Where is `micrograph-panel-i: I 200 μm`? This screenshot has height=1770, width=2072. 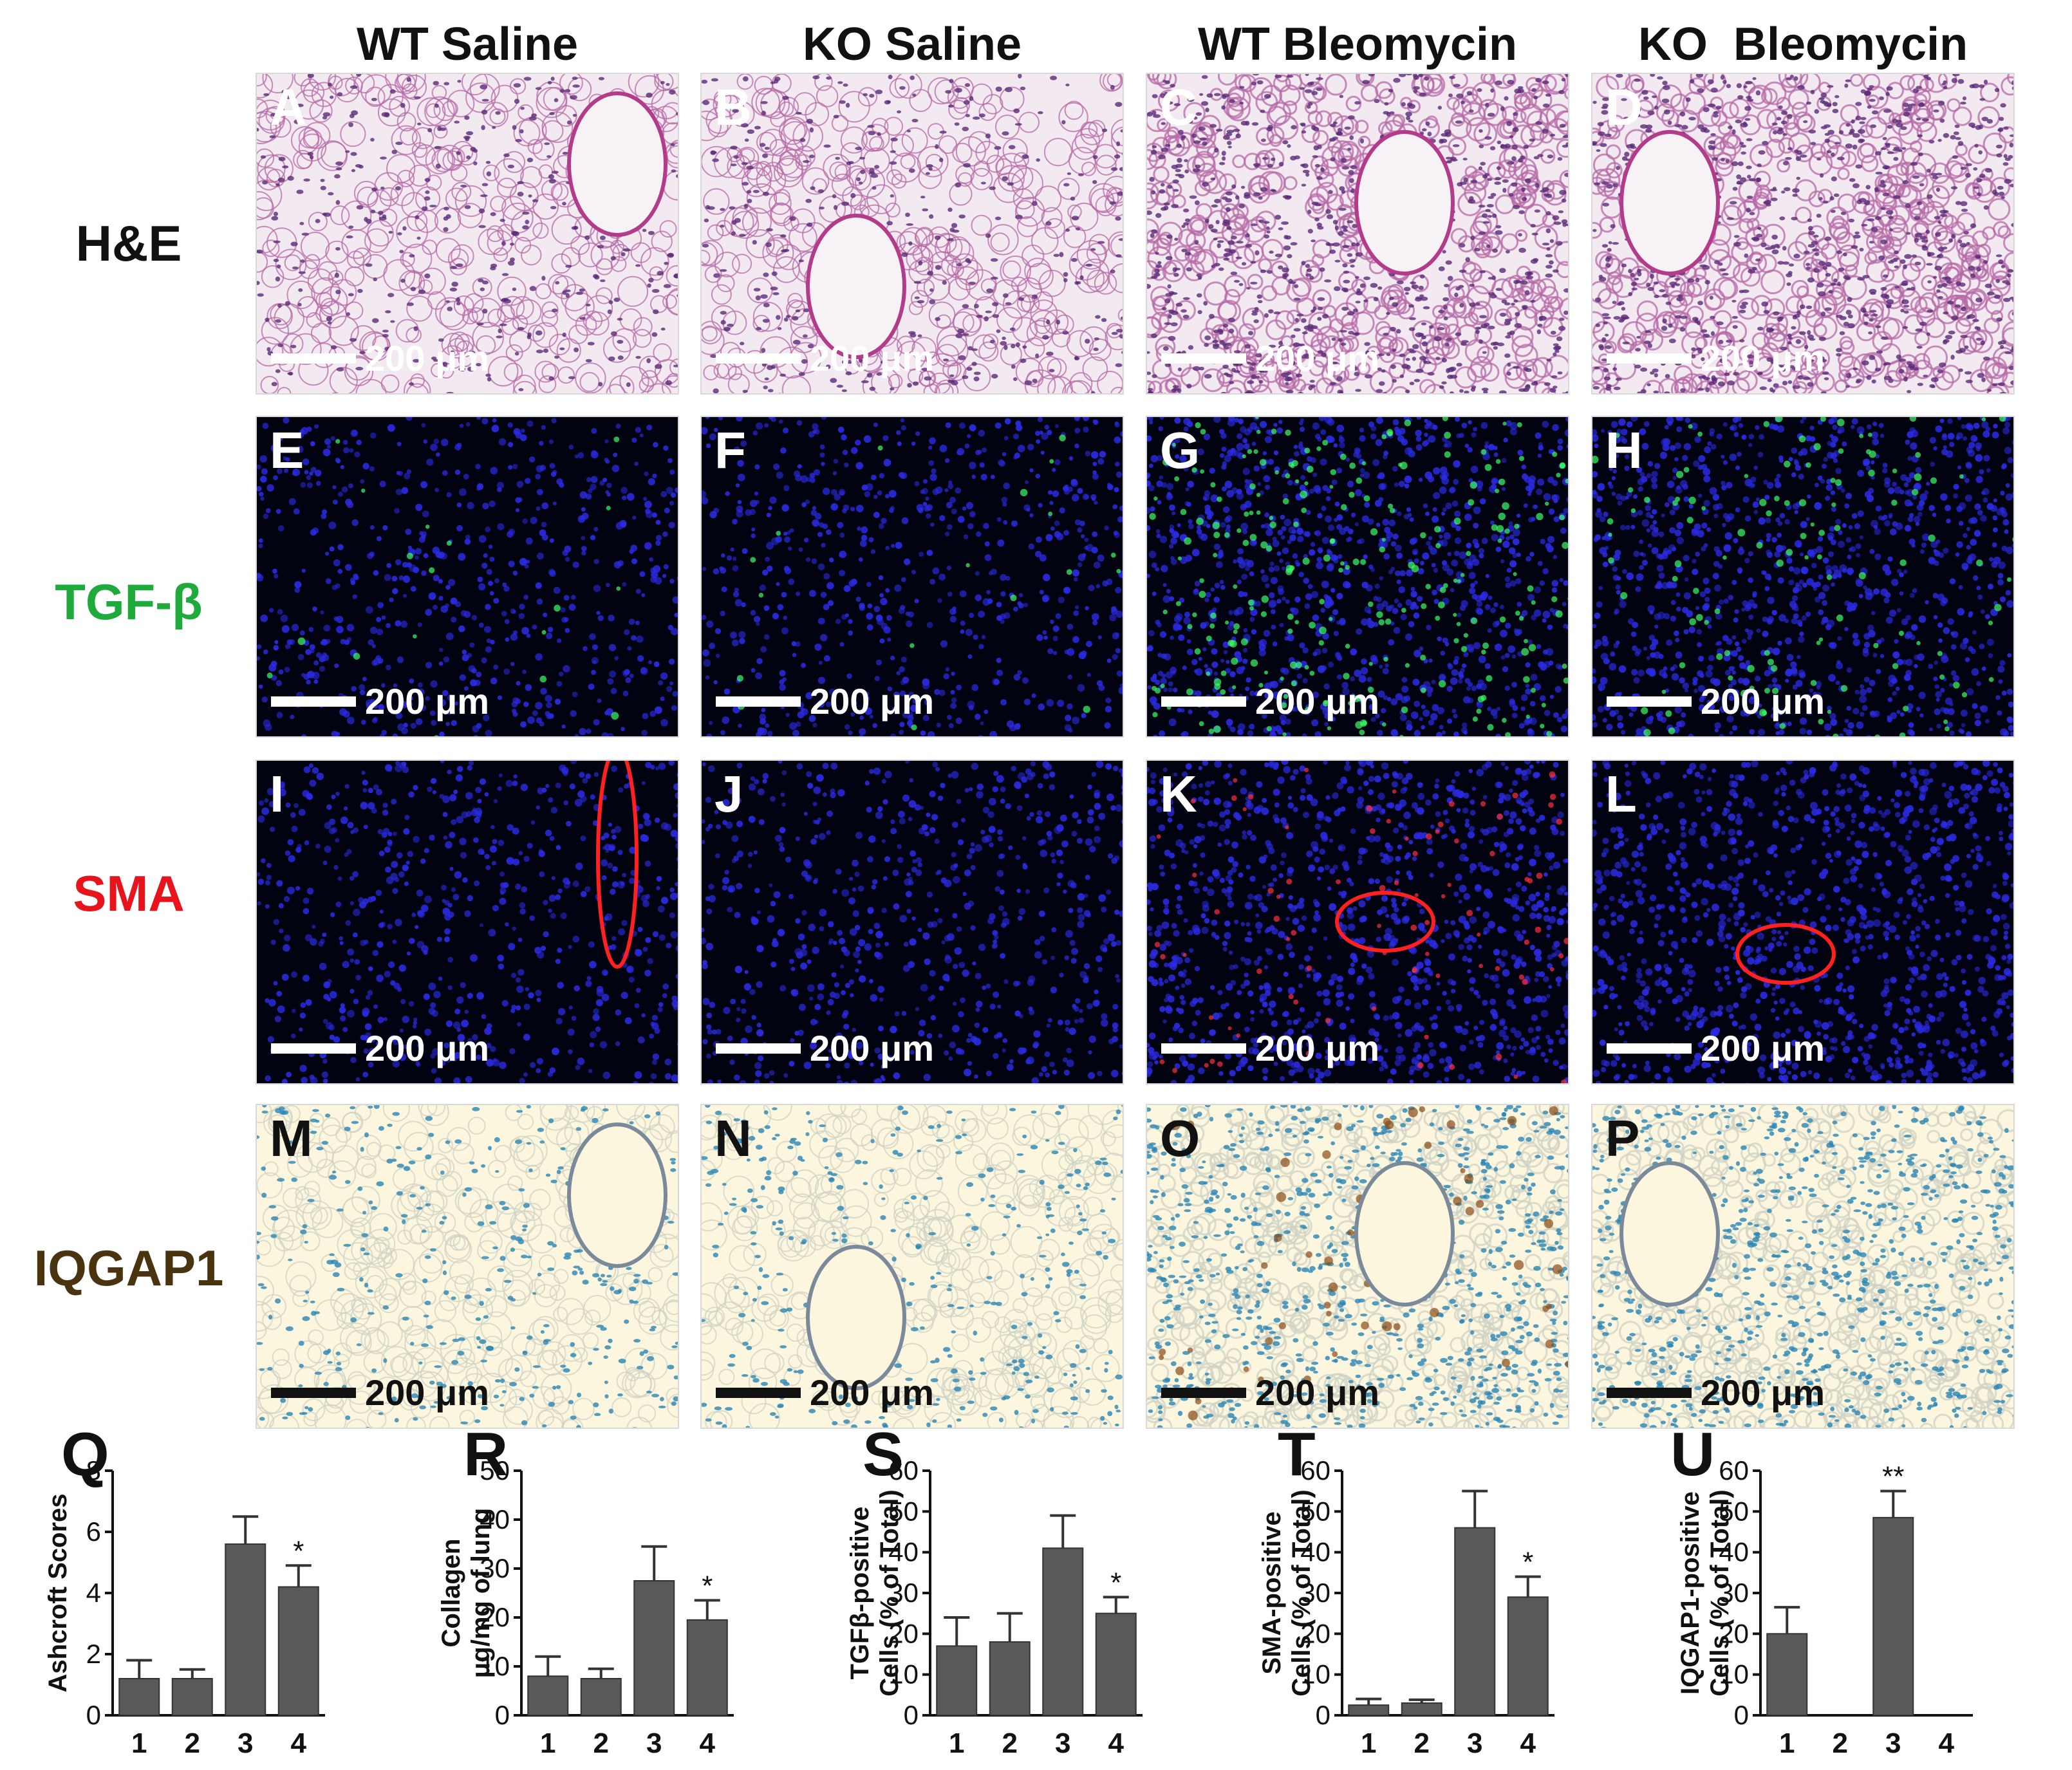 micrograph-panel-i: I 200 μm is located at coordinates (467, 922).